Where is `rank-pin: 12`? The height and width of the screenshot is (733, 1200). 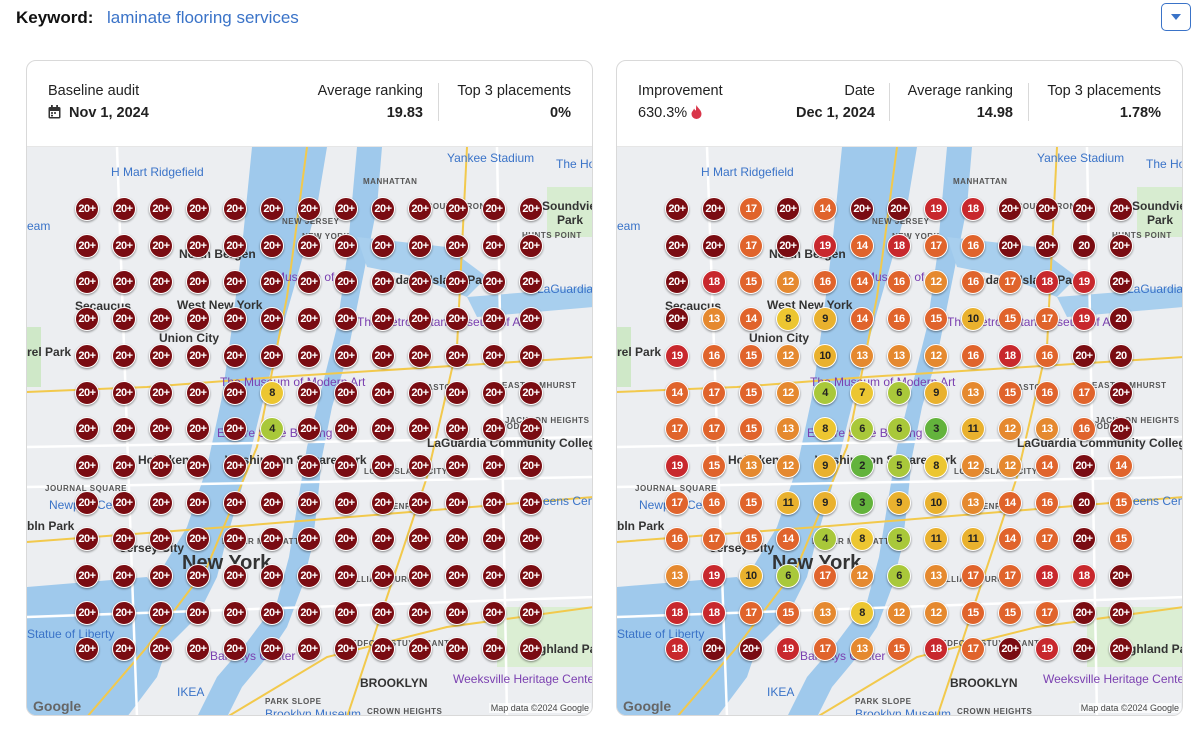 rank-pin: 12 is located at coordinates (936, 282).